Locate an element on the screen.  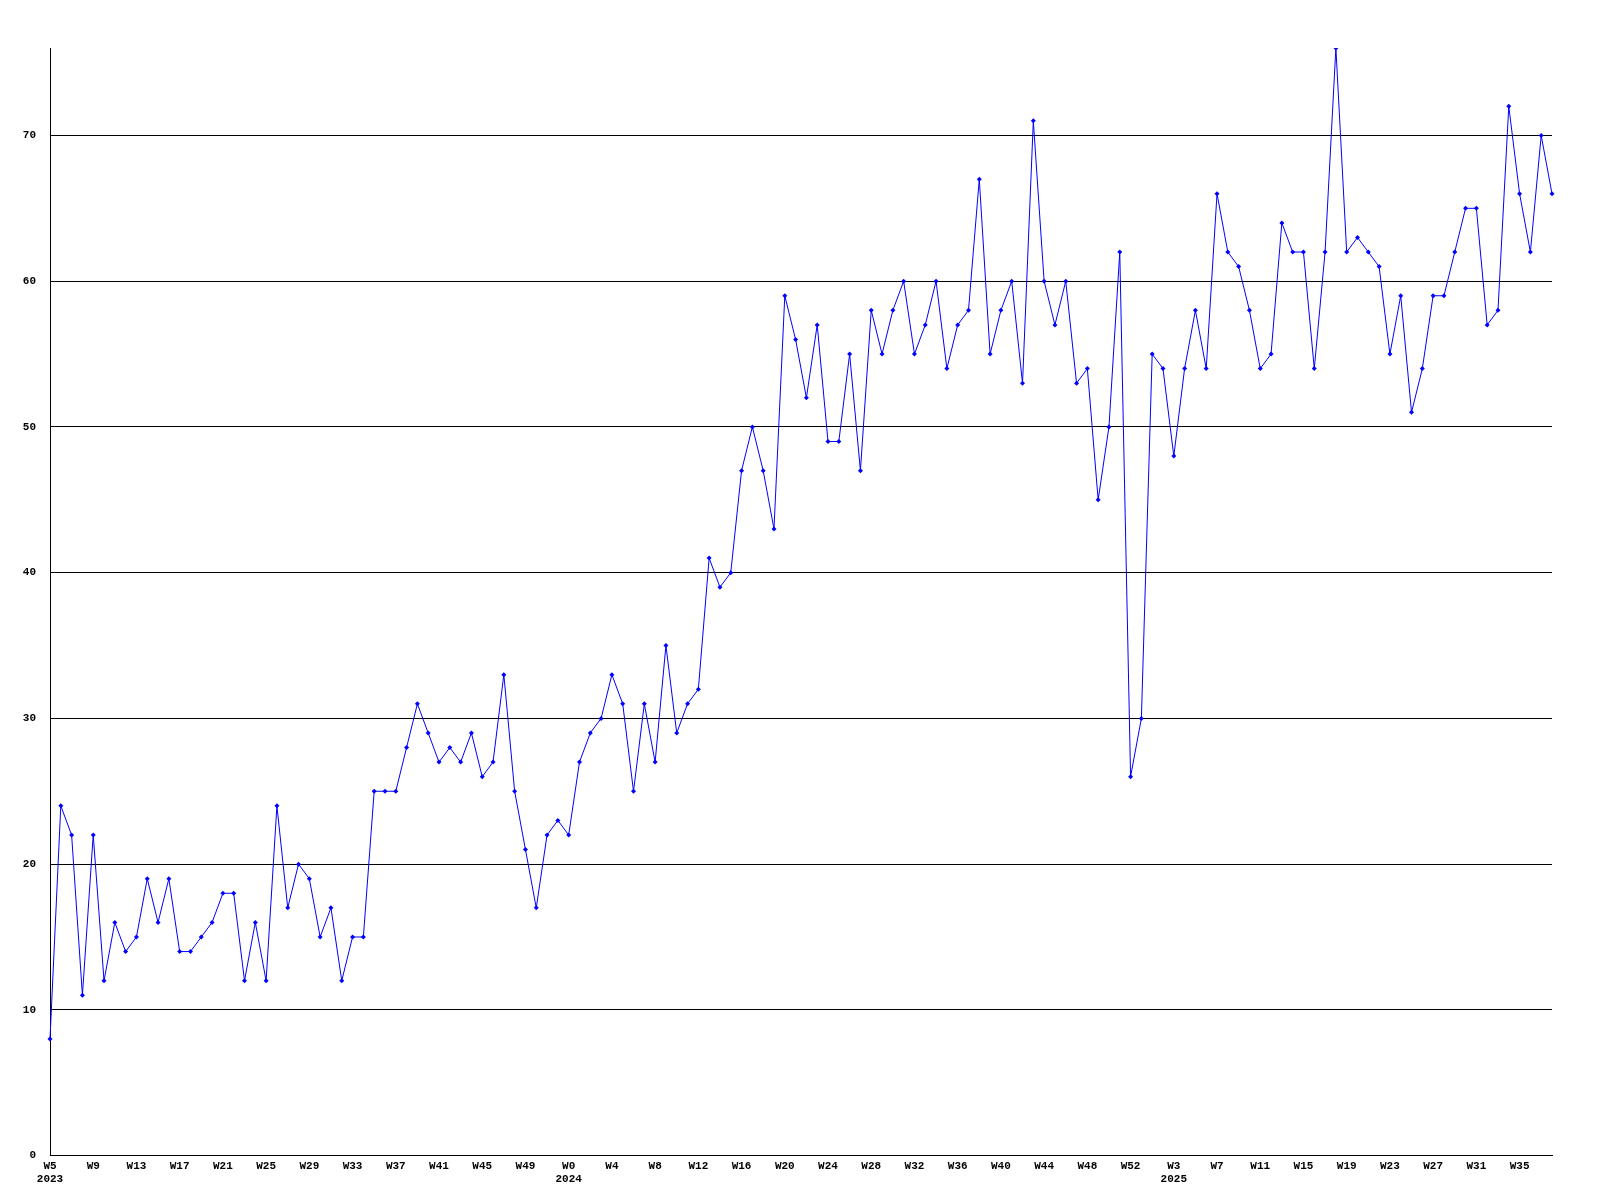
x-tick-label: W37 is located at coordinates (395, 1165).